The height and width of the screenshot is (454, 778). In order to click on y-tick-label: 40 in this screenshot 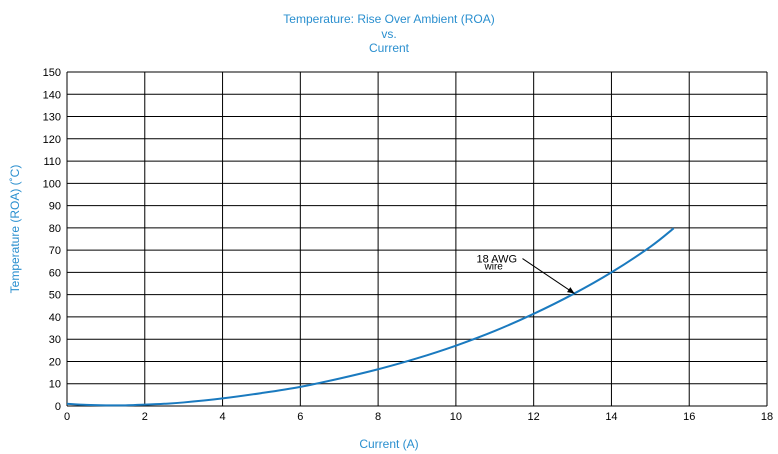, I will do `click(55, 318)`.